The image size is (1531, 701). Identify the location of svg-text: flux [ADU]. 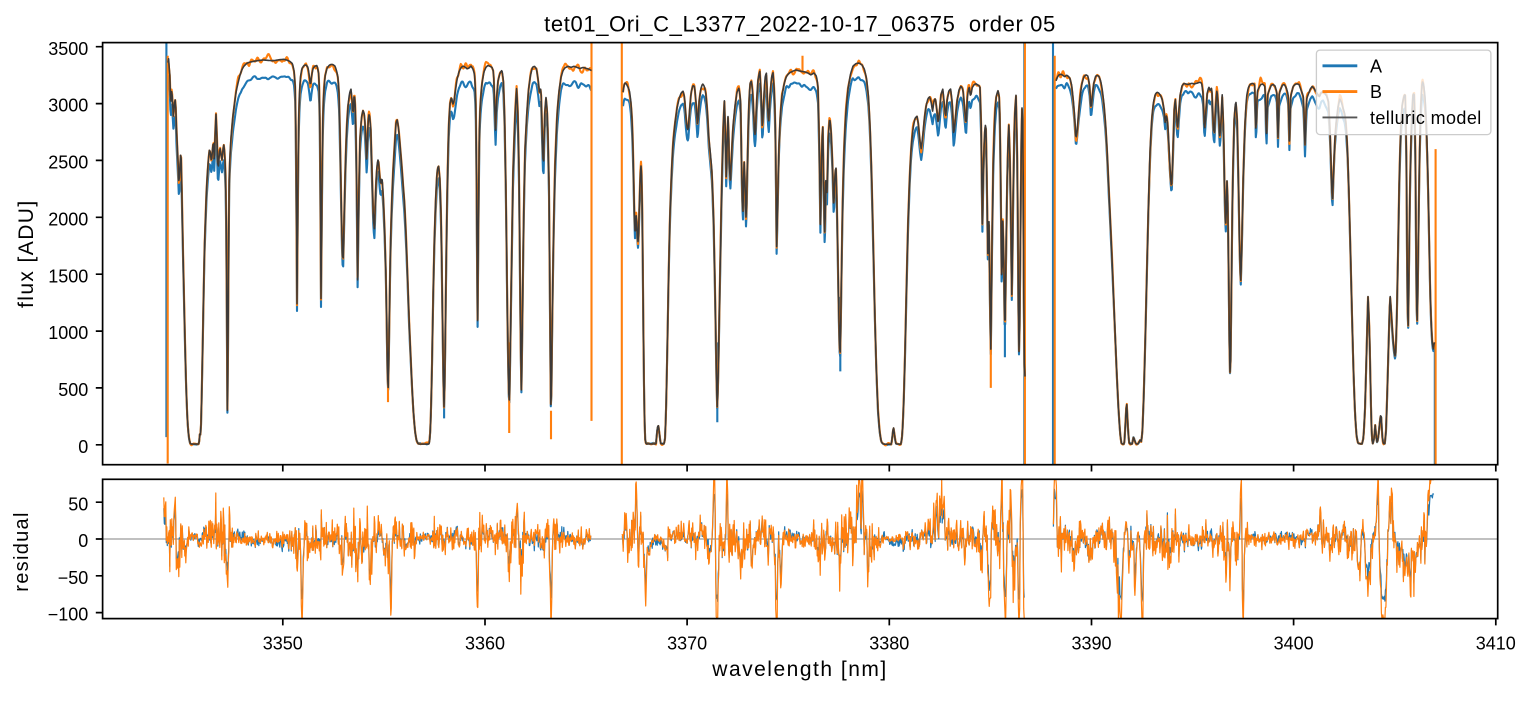
(26, 253).